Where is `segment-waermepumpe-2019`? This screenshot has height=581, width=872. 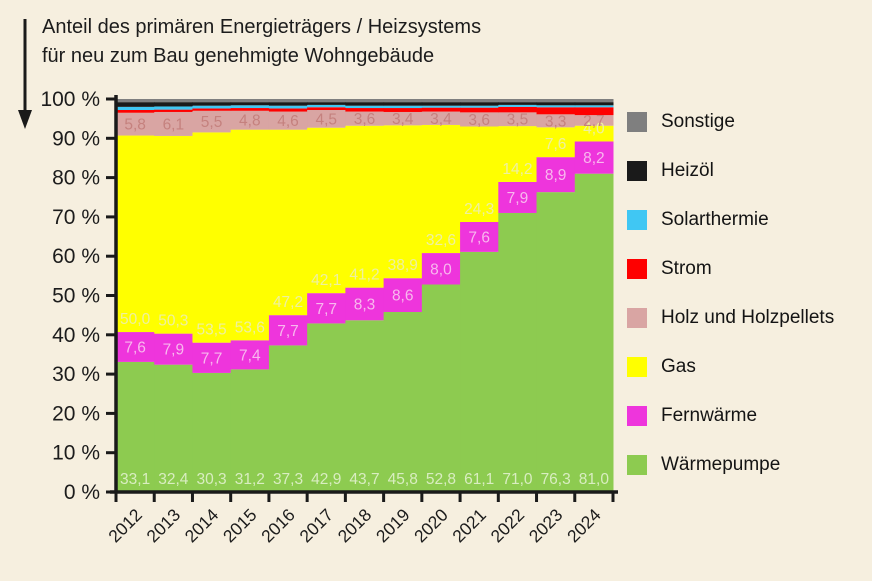
segment-waermepumpe-2019 is located at coordinates (403, 402).